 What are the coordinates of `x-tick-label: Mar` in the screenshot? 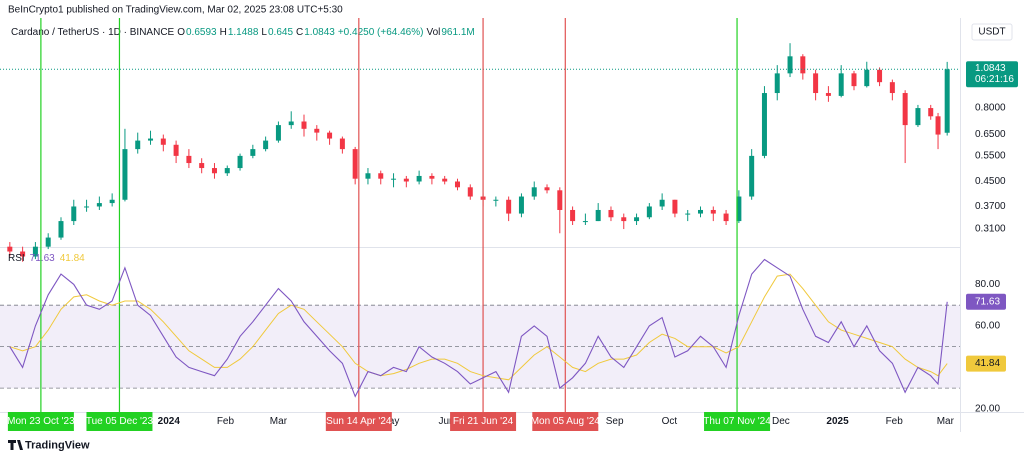 It's located at (279, 421).